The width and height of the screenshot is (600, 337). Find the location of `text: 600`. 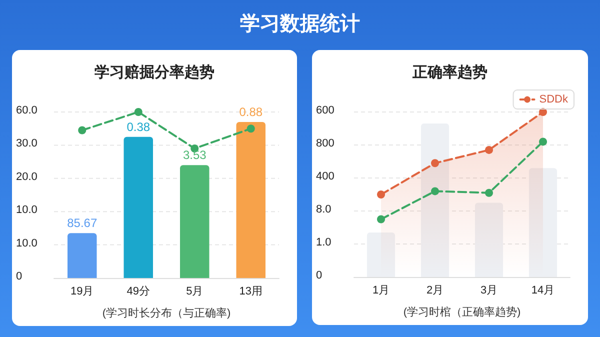

text: 600 is located at coordinates (325, 110).